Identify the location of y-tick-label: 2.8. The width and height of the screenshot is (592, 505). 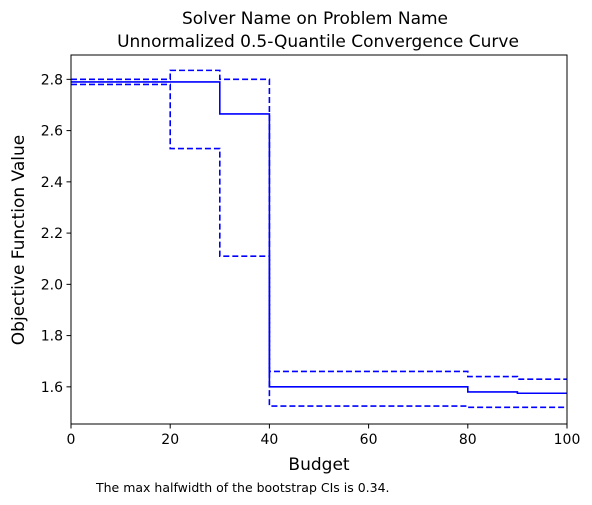
(52, 80).